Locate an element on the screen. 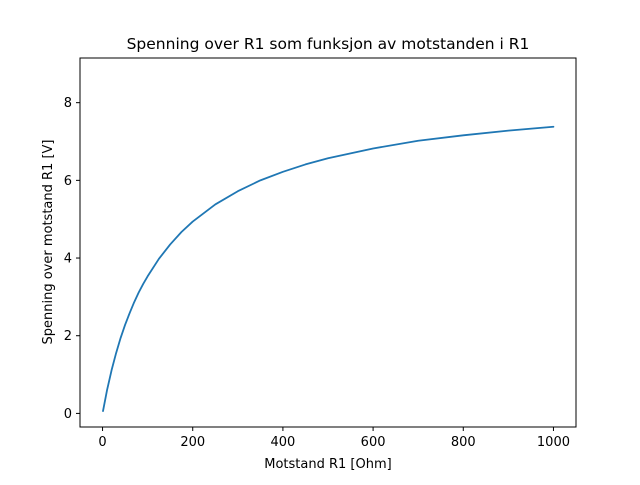 The width and height of the screenshot is (640, 485). y-tick-label: 0 is located at coordinates (68, 414).